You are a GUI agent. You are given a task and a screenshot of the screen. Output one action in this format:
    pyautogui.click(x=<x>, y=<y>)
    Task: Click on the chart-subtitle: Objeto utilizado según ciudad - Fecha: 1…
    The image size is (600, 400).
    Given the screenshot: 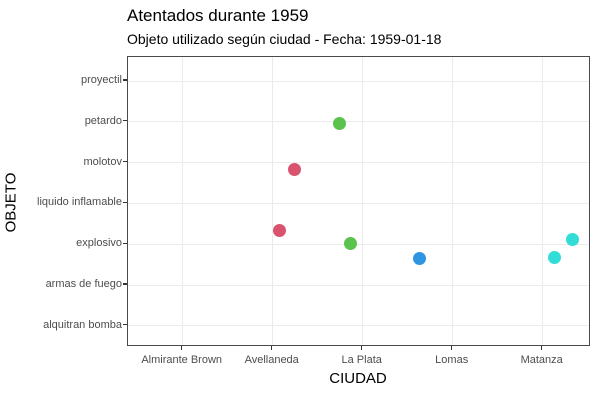 What is the action you would take?
    pyautogui.click(x=284, y=39)
    